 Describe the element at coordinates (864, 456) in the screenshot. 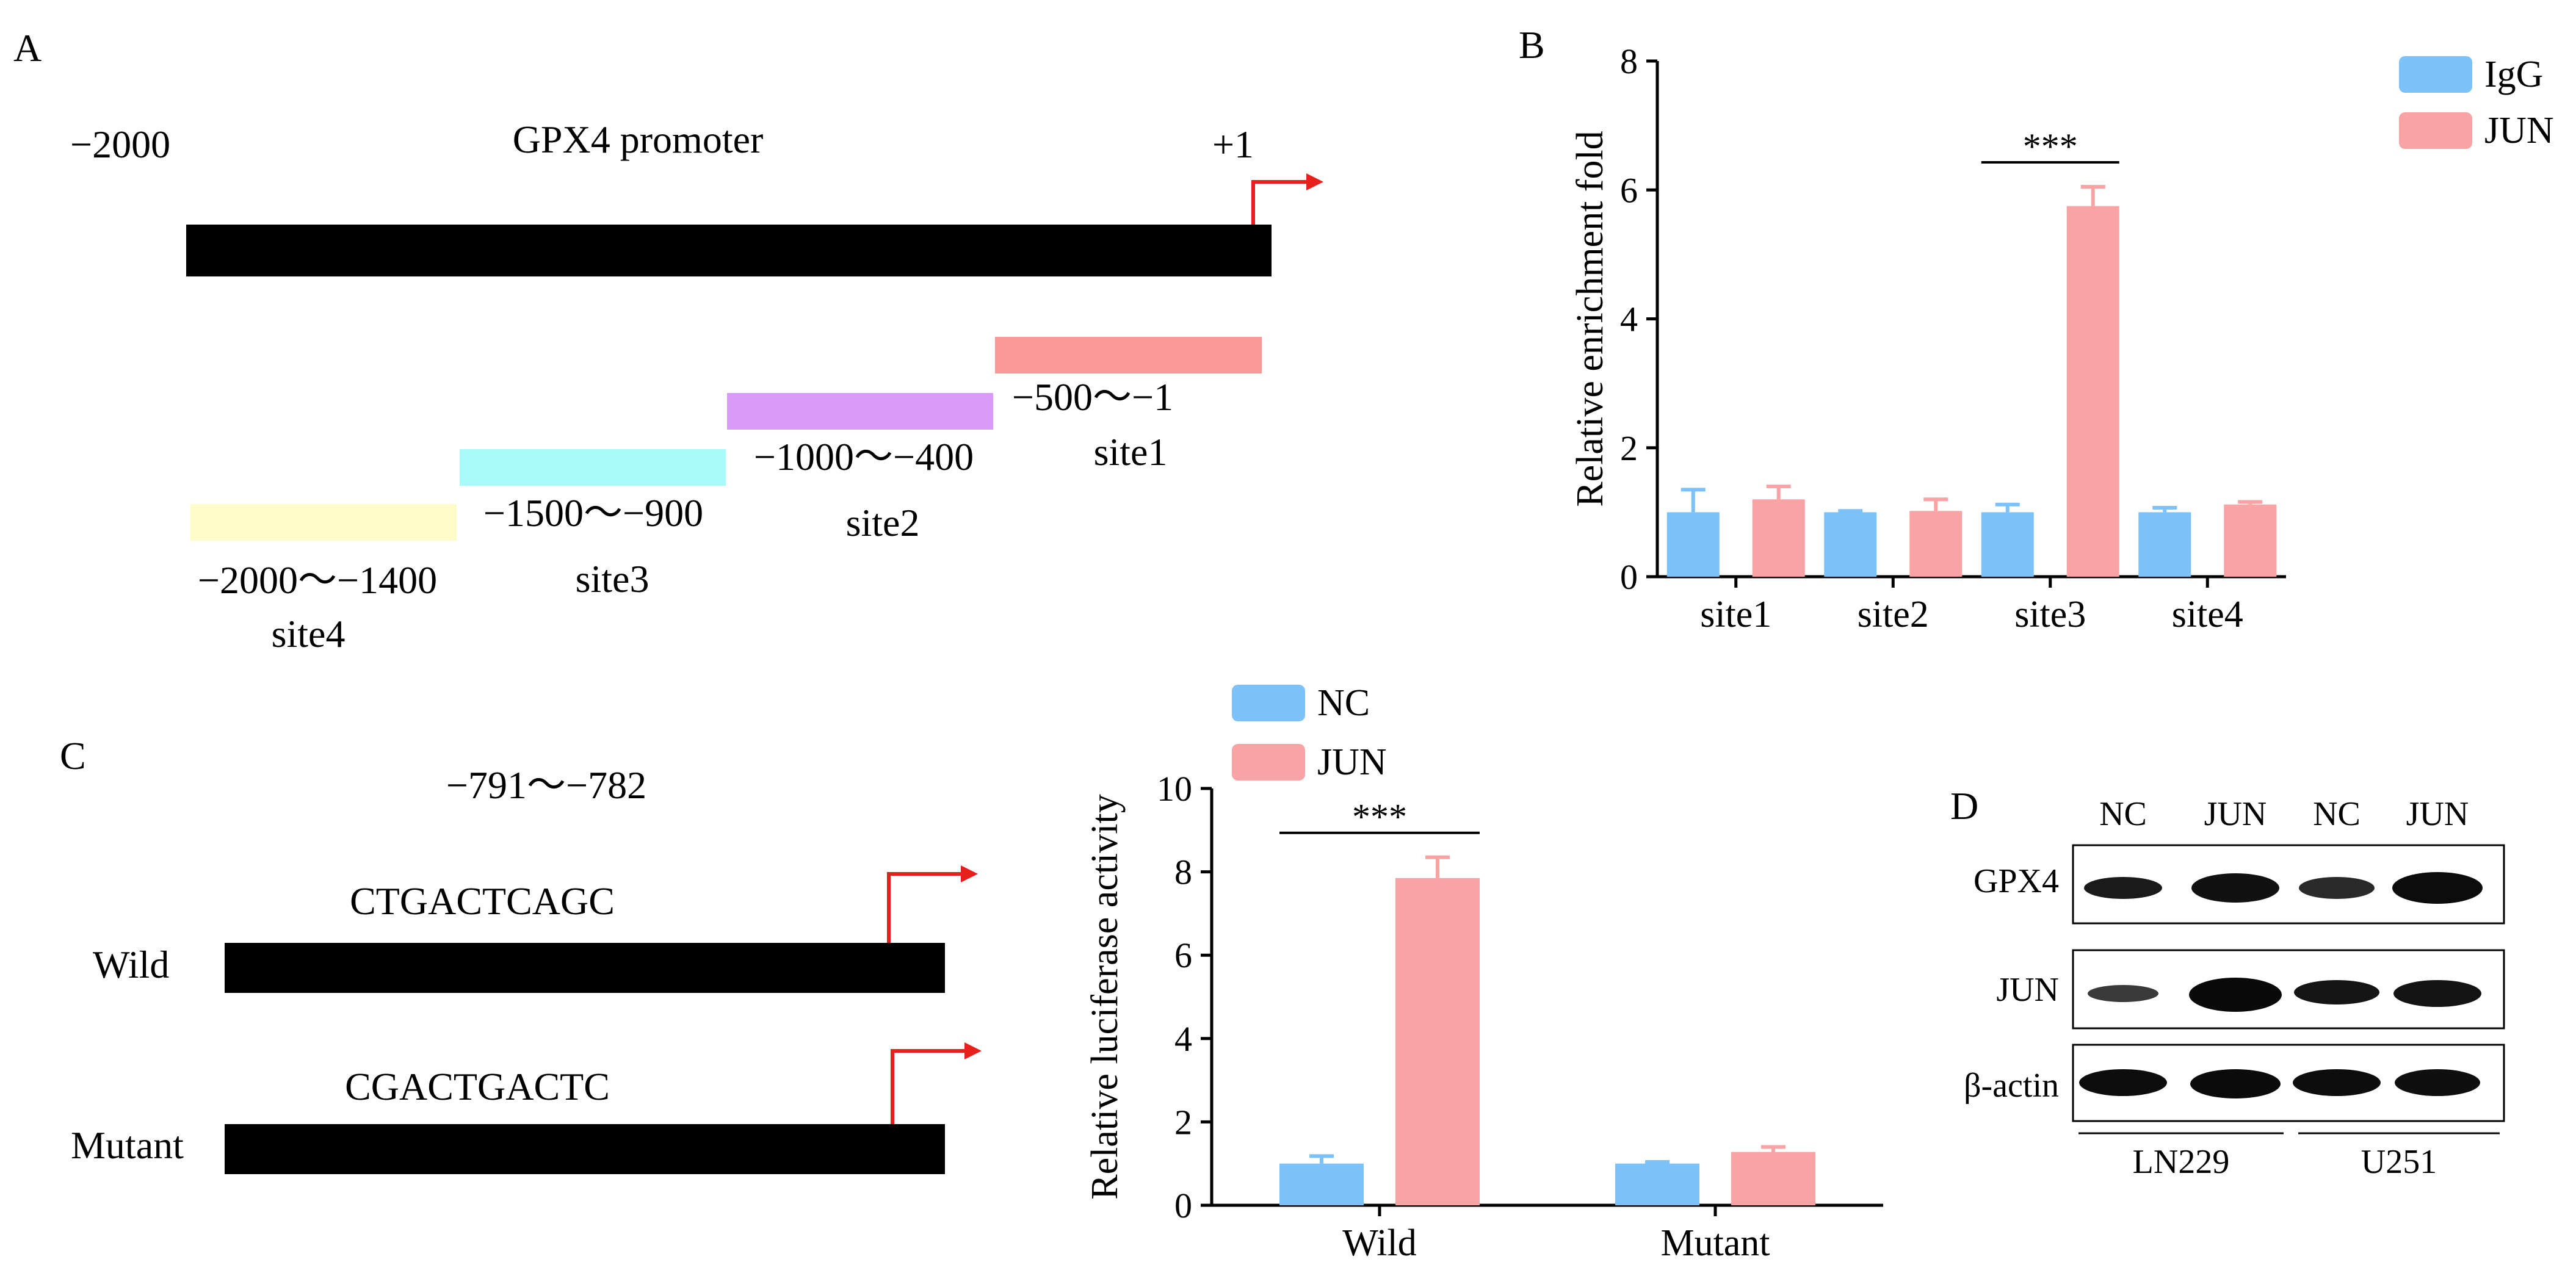

I see `site2-range: −1000～−400` at that location.